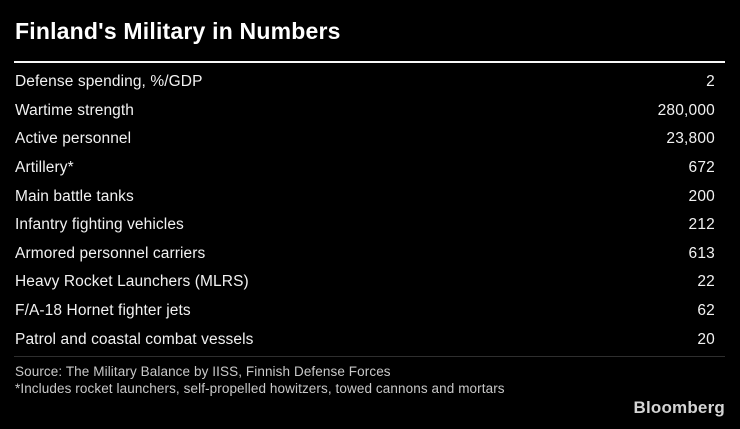  What do you see at coordinates (75, 110) in the screenshot?
I see `row-label: Wartime strength` at bounding box center [75, 110].